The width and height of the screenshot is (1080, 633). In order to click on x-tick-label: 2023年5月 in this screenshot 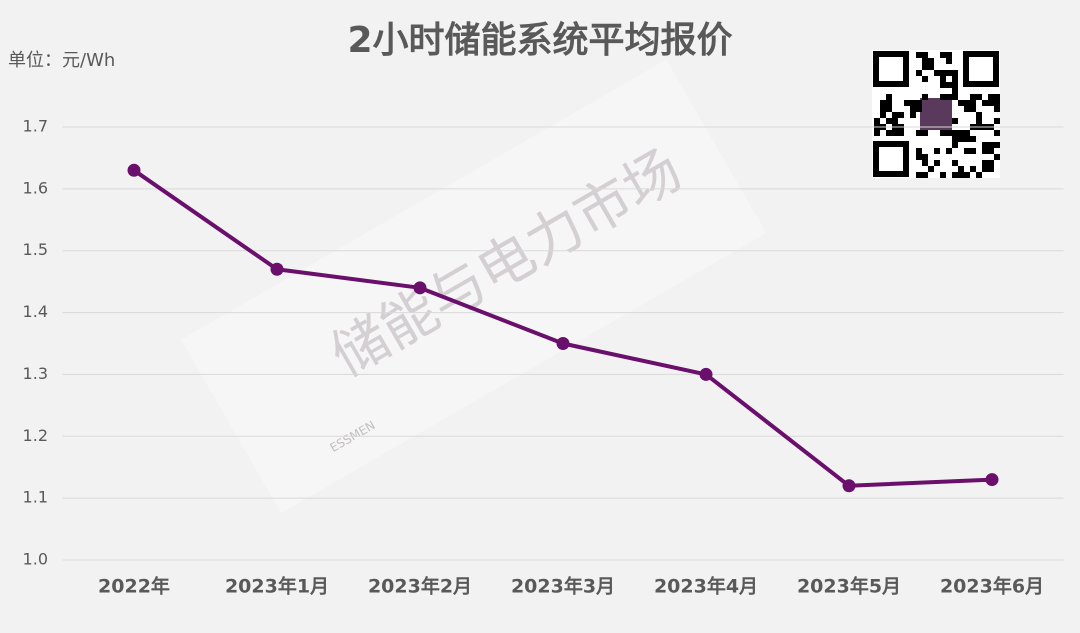, I will do `click(849, 586)`.